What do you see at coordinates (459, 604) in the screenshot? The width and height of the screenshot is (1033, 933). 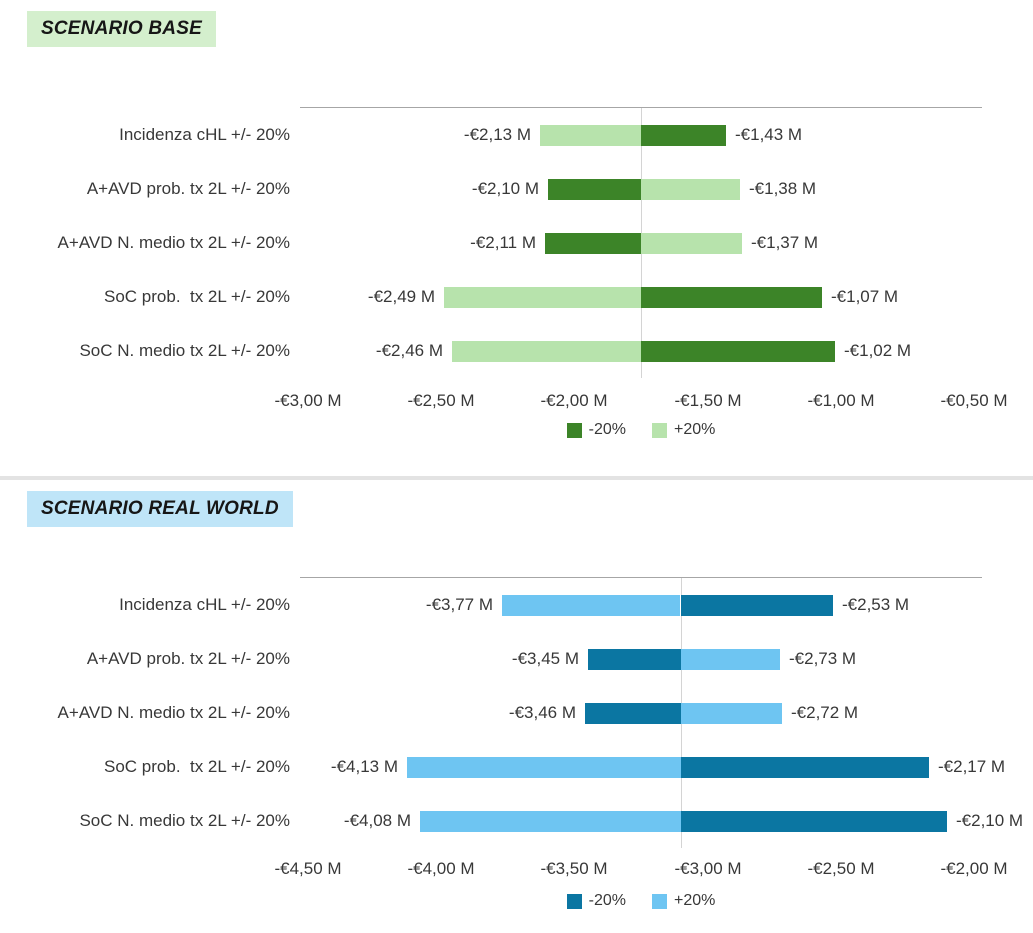 I see `bar-value-label: -€3,77 M` at bounding box center [459, 604].